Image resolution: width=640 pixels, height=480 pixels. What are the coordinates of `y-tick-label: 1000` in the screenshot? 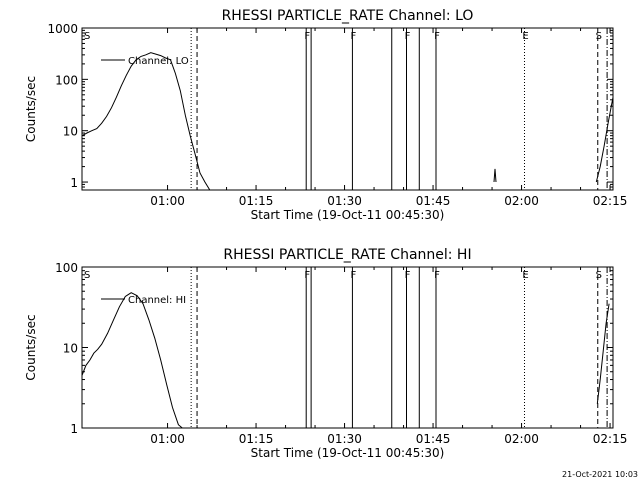 It's located at (62, 29).